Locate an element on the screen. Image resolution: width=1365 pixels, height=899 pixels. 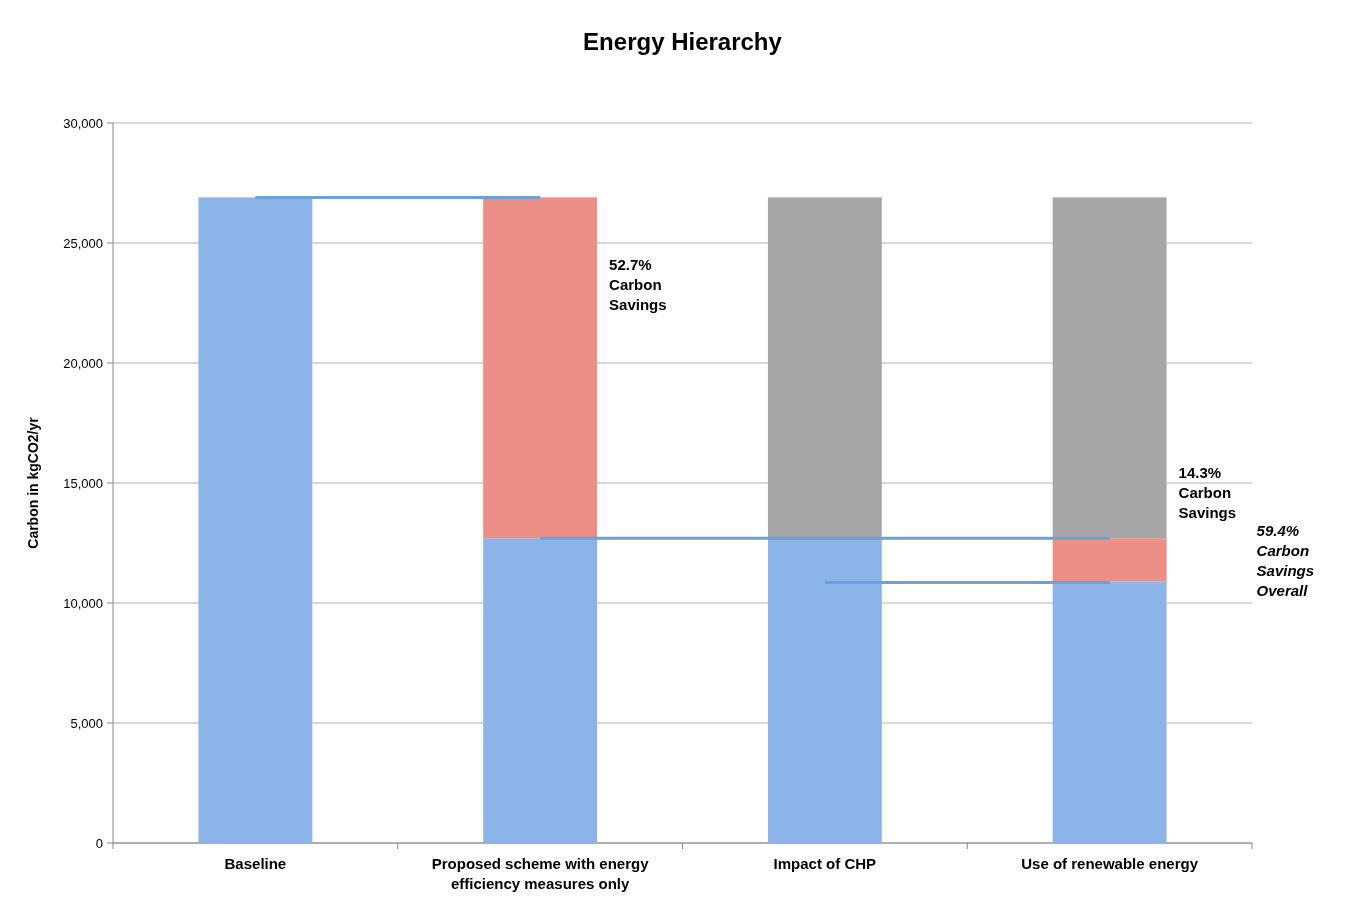
x-tick-label: Baseline is located at coordinates (255, 863).